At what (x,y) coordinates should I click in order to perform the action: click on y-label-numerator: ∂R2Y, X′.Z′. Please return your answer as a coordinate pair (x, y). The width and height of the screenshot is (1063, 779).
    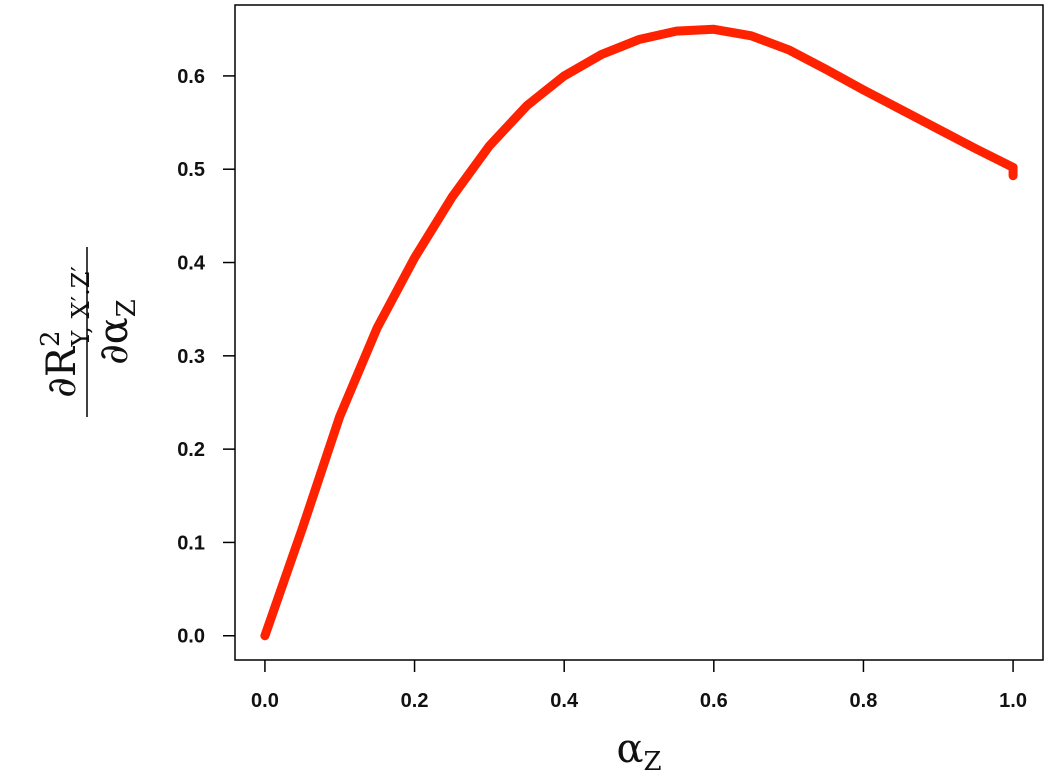
    Looking at the image, I should click on (65, 332).